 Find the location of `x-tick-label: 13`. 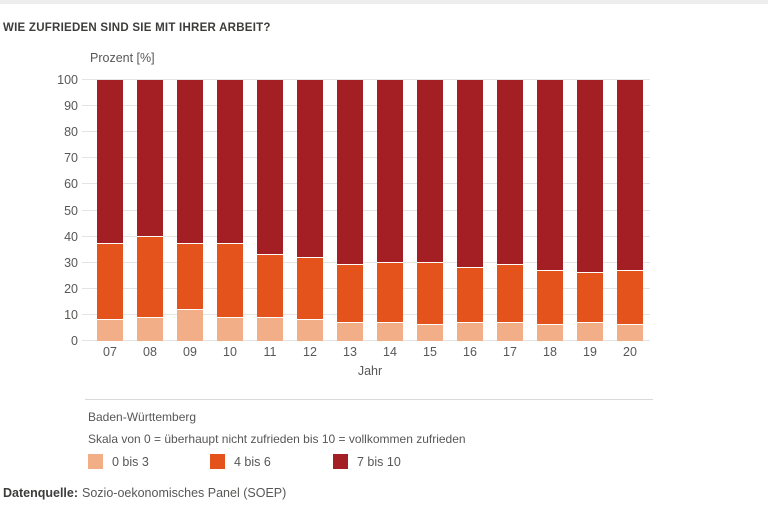

x-tick-label: 13 is located at coordinates (350, 352).